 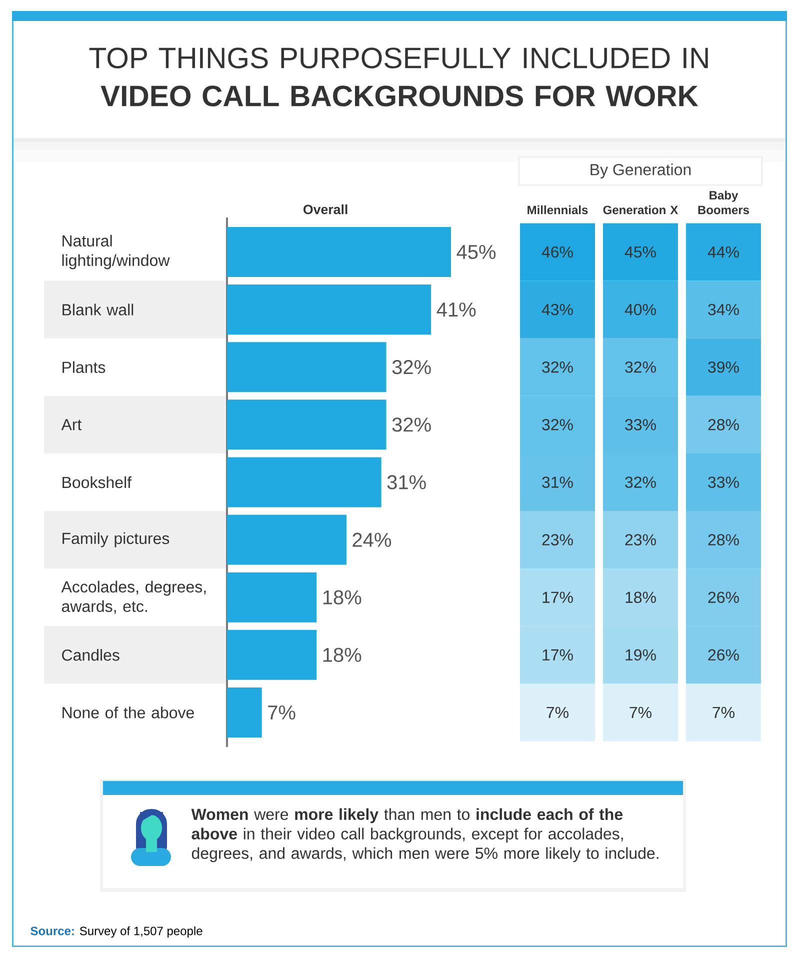 What do you see at coordinates (557, 310) in the screenshot?
I see `data-label: 43%` at bounding box center [557, 310].